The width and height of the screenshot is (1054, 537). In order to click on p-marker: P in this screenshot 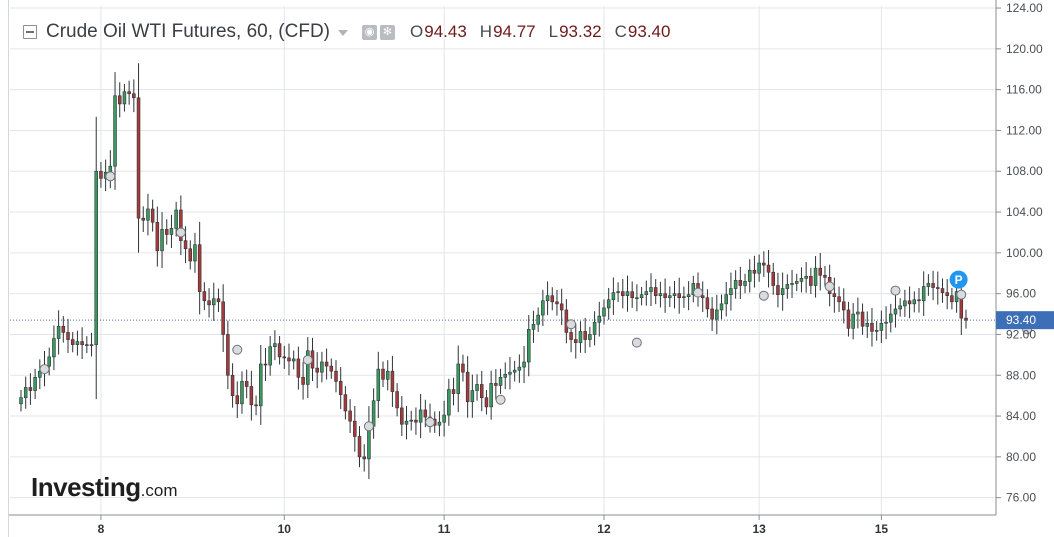, I will do `click(958, 279)`.